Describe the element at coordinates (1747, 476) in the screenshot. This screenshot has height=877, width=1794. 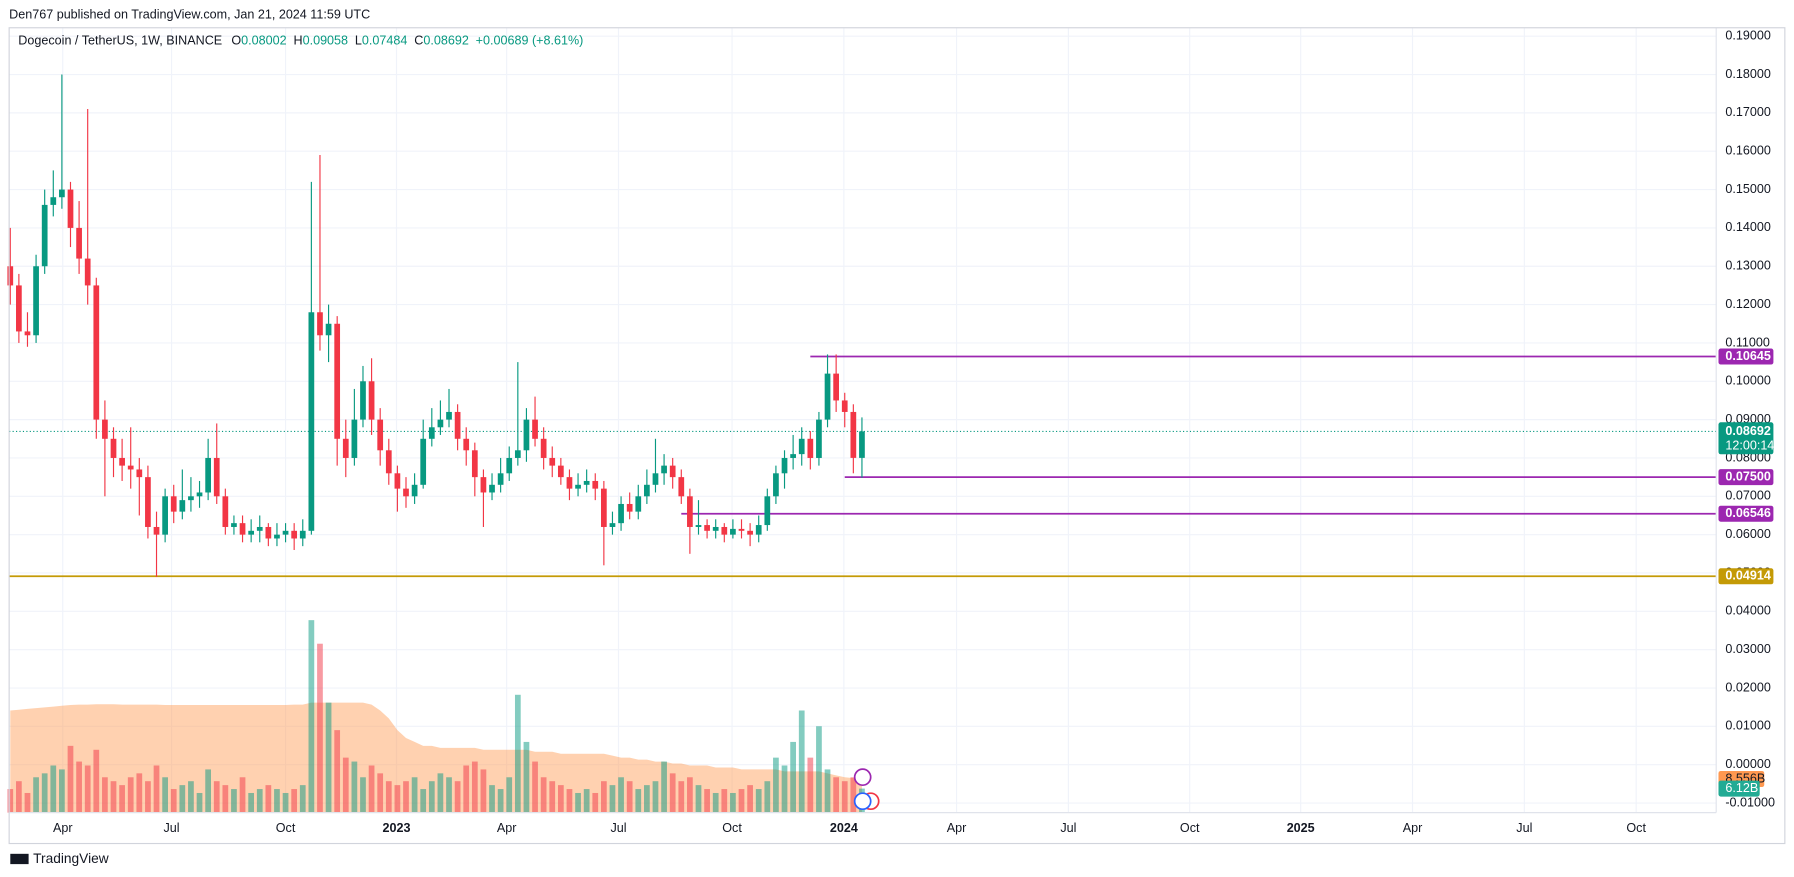
I see `level-label: 0.07500` at that location.